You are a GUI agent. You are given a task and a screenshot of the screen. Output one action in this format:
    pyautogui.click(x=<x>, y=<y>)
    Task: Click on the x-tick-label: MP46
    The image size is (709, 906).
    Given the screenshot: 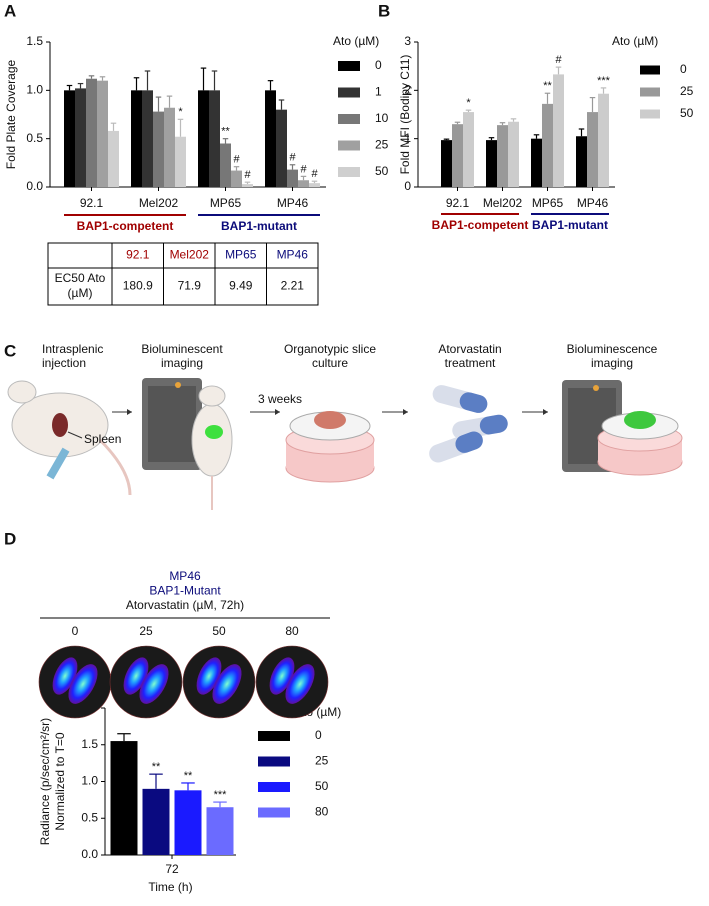 What is the action you would take?
    pyautogui.click(x=293, y=203)
    